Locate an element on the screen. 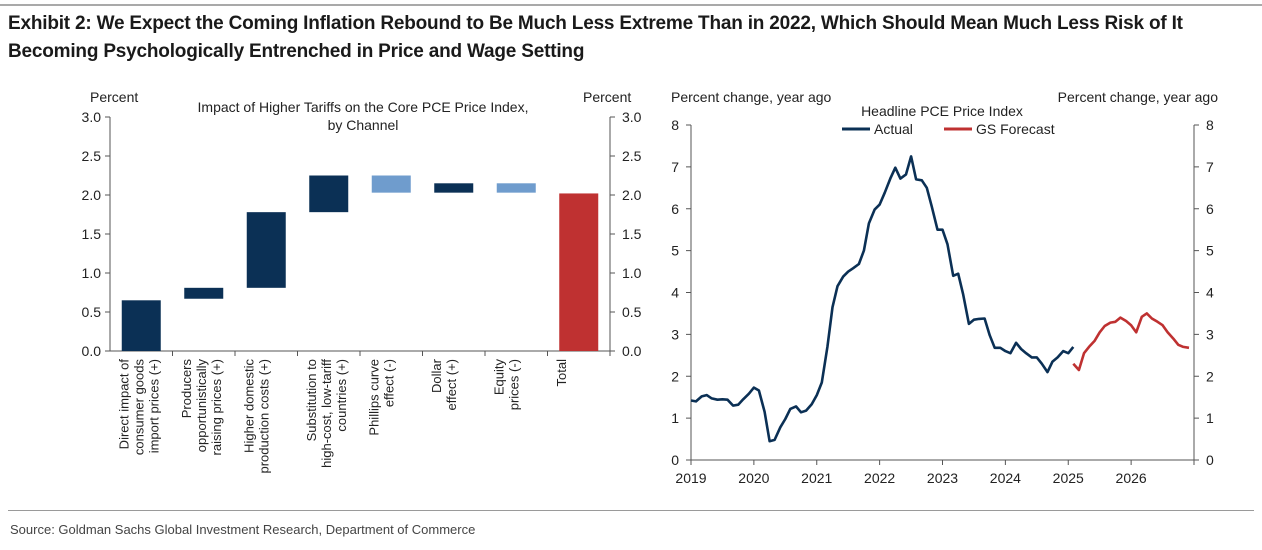 The height and width of the screenshot is (550, 1262). y-tick-label-right: 2.0 is located at coordinates (632, 195).